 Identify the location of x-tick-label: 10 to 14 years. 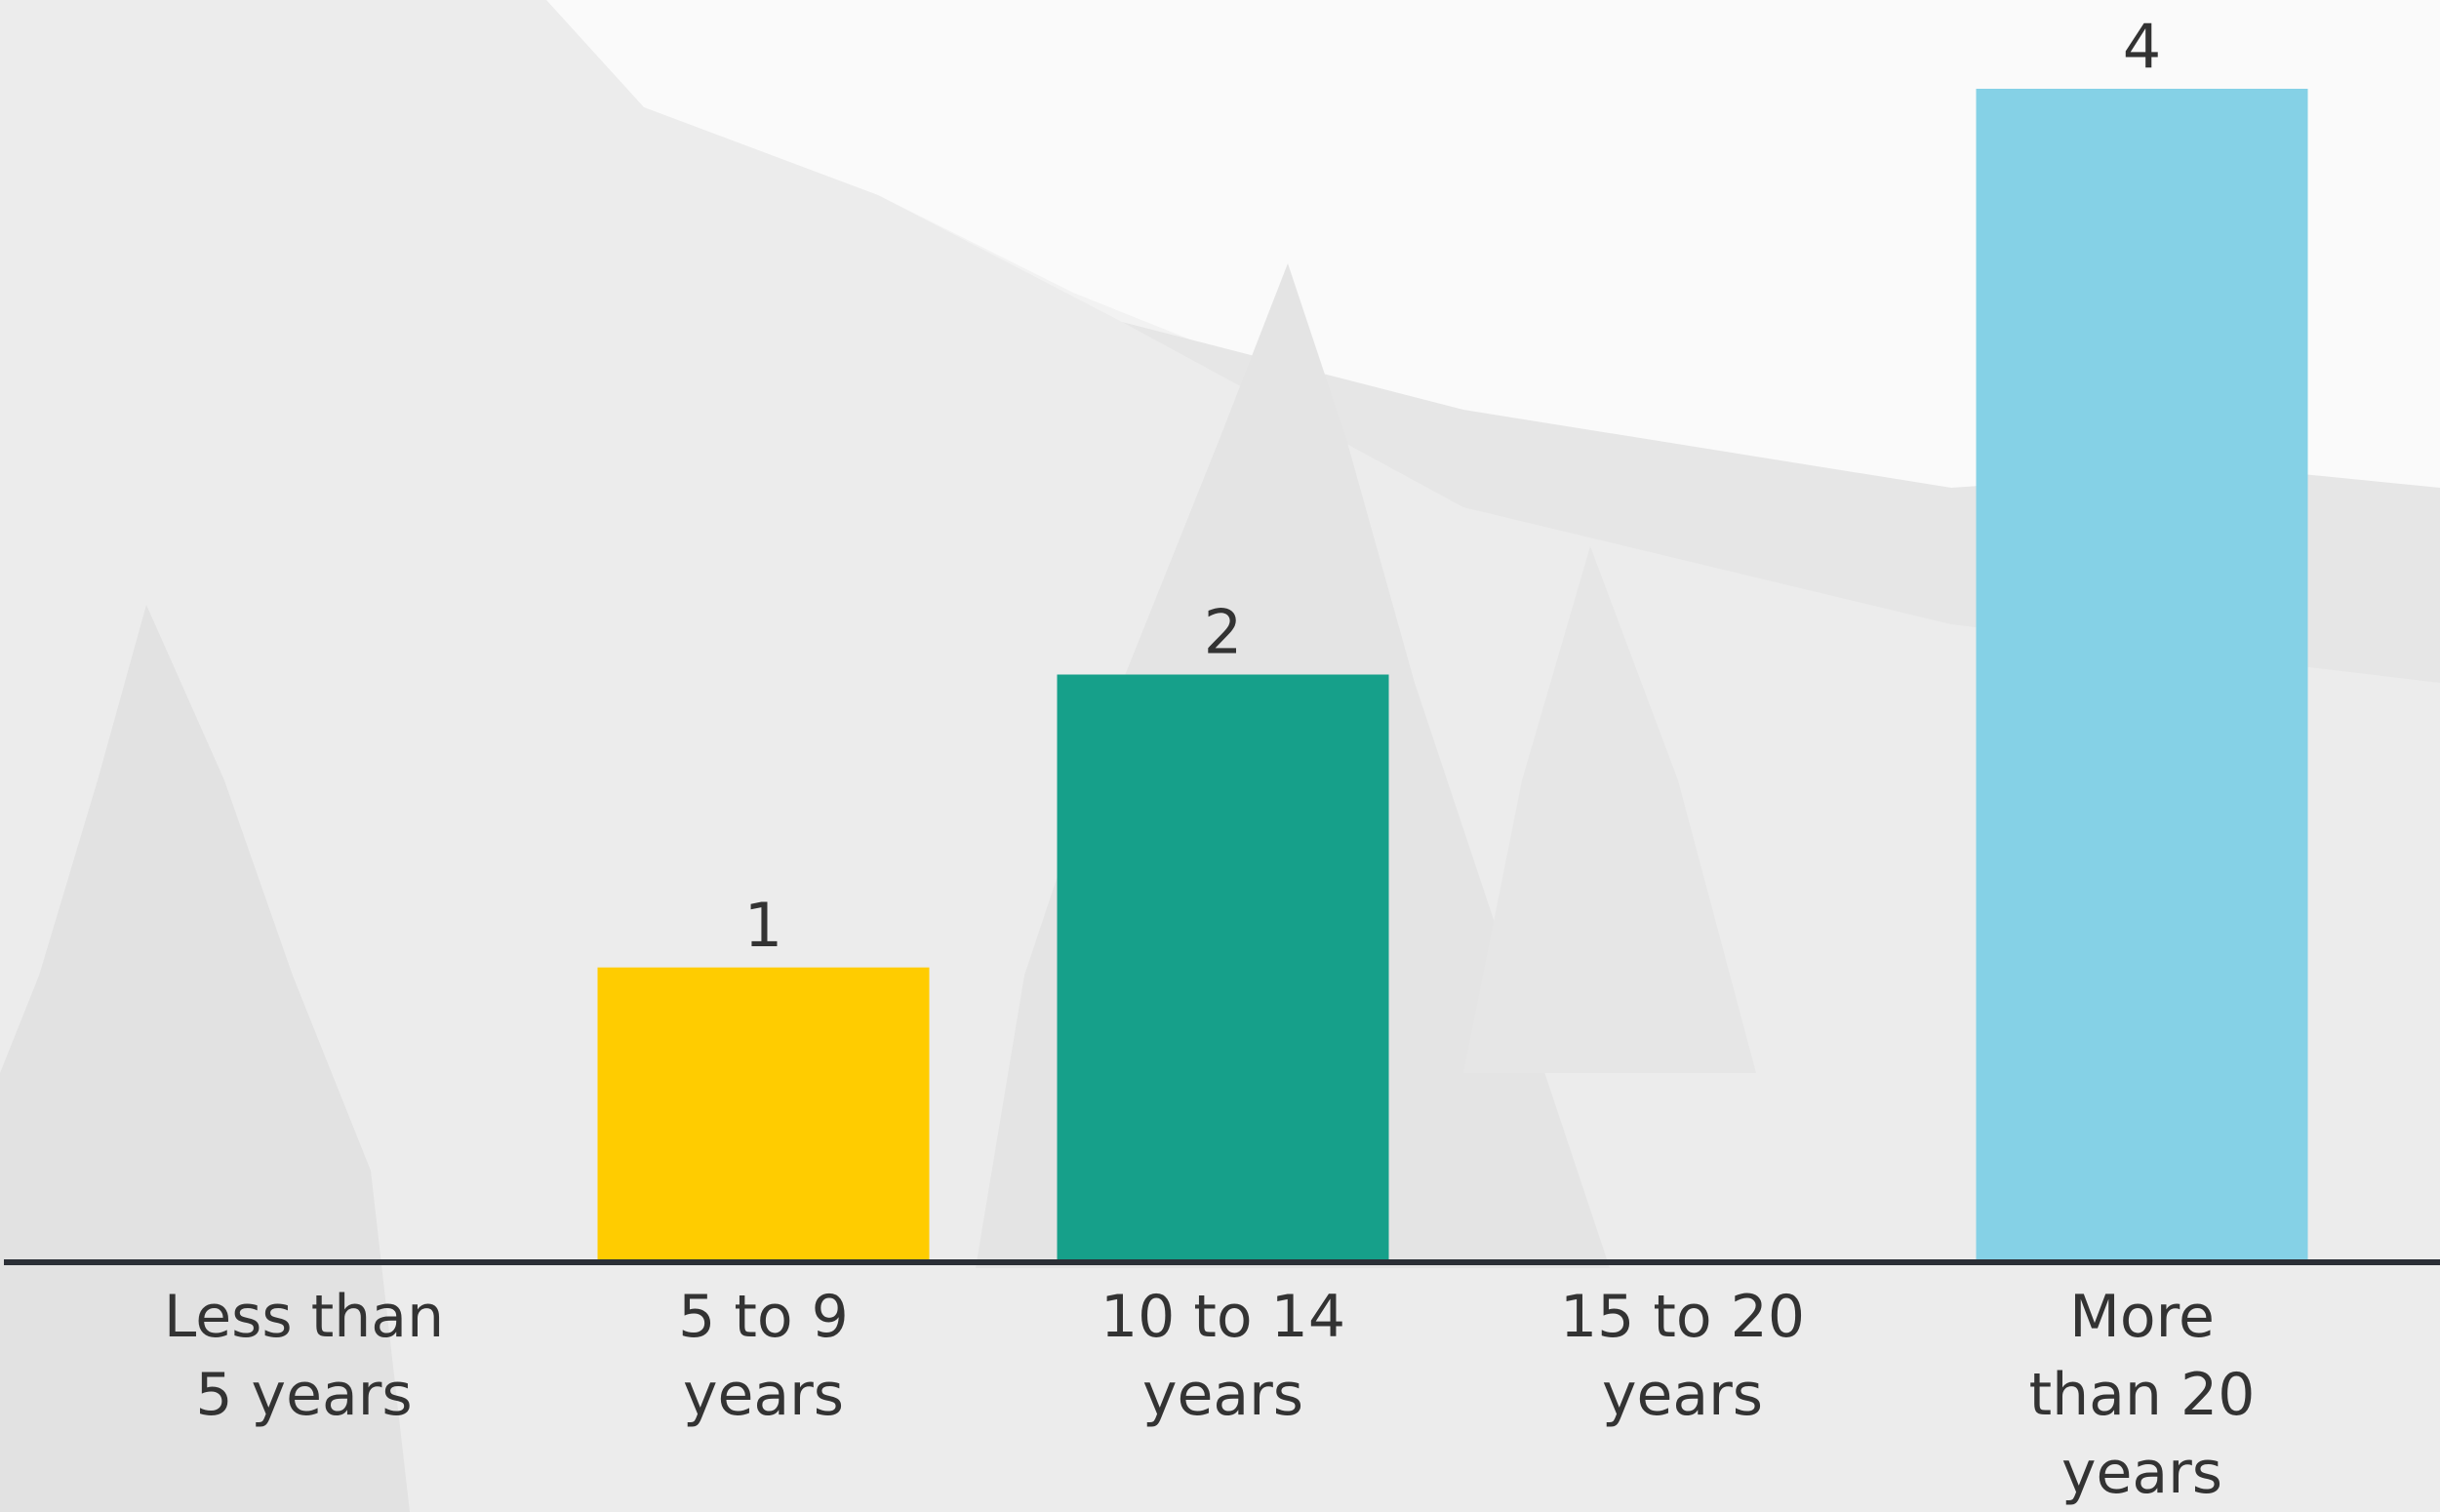
(1223, 1356).